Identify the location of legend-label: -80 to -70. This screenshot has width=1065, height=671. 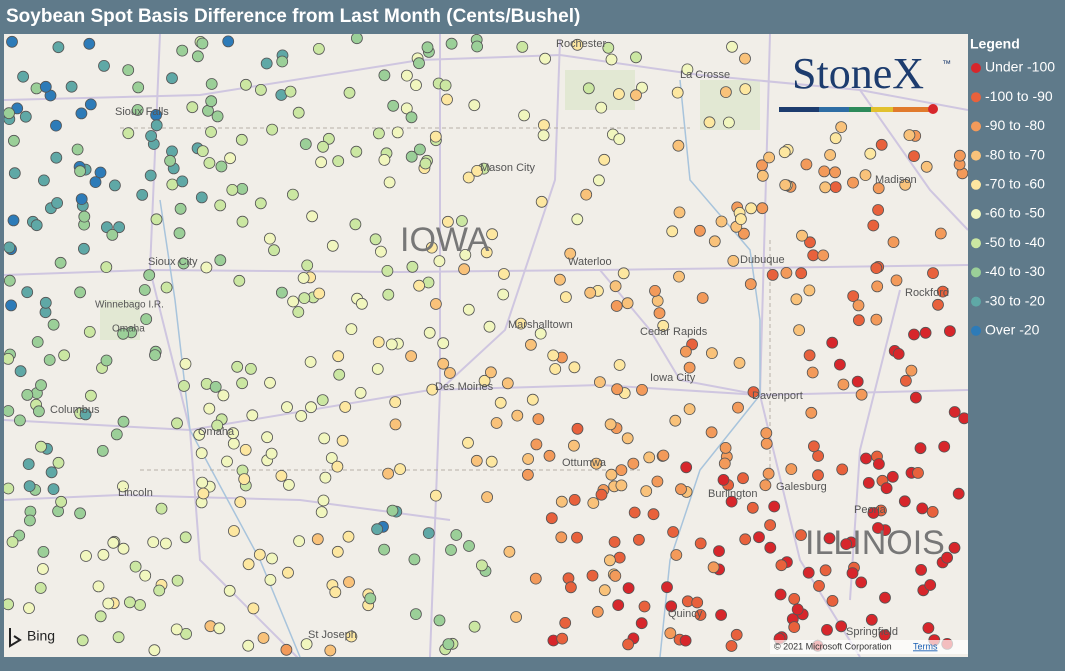
(1015, 154).